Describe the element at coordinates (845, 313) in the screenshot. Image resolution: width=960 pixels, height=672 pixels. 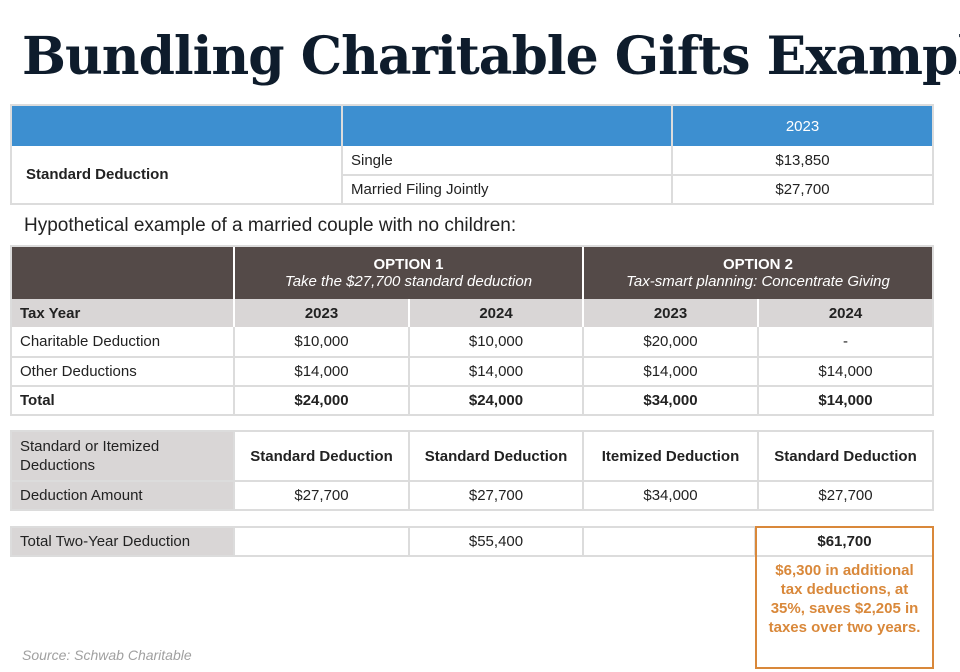
I see `year-col-4: 2024` at that location.